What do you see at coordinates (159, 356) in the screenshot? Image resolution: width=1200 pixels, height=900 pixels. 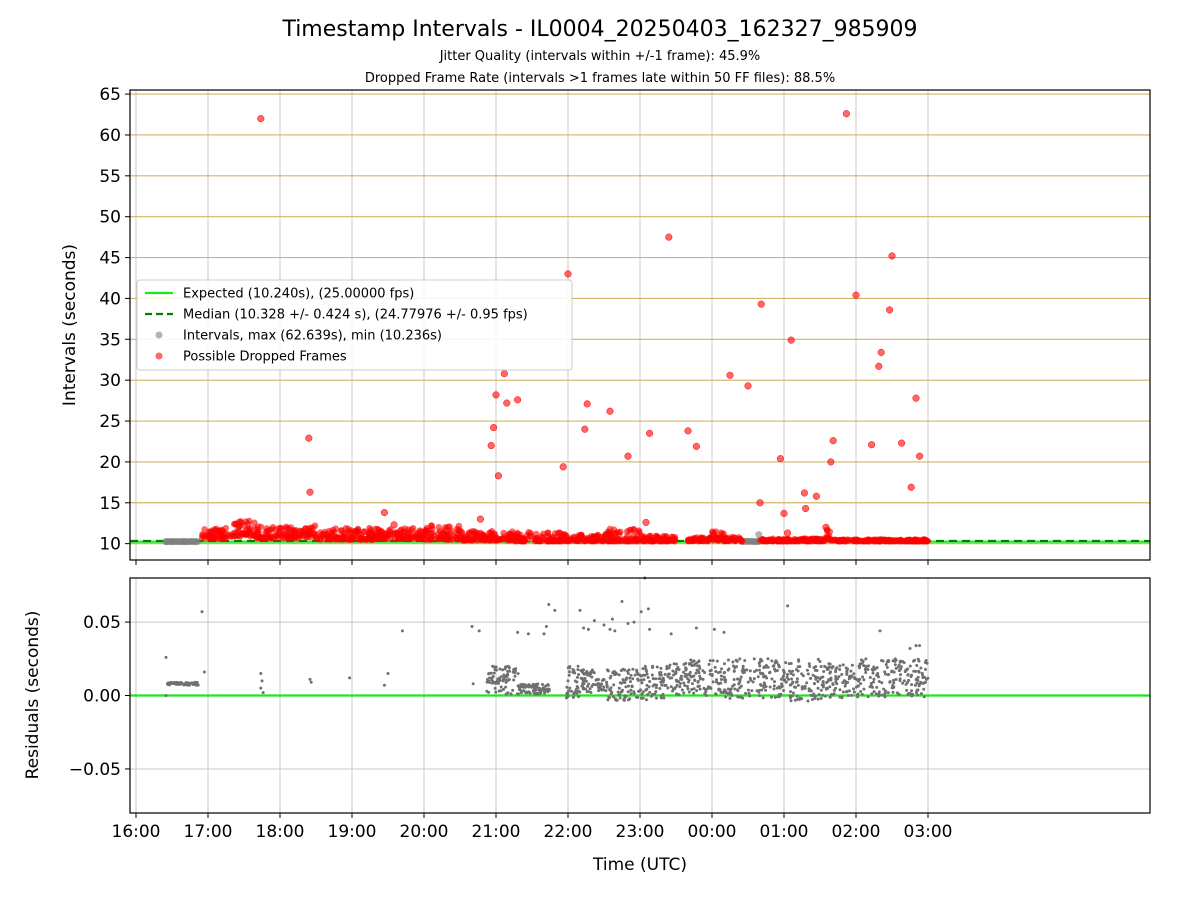 I see `legend-swatch-dropped` at bounding box center [159, 356].